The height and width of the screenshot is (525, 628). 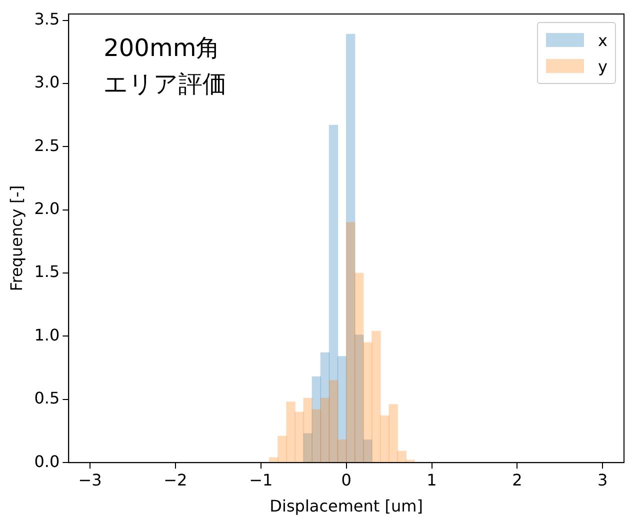 I want to click on x-tick-label: 2, so click(x=517, y=480).